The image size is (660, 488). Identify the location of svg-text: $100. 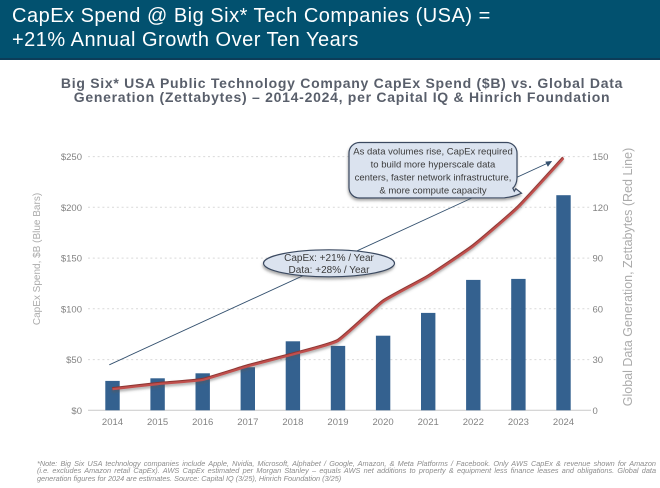
(71, 309).